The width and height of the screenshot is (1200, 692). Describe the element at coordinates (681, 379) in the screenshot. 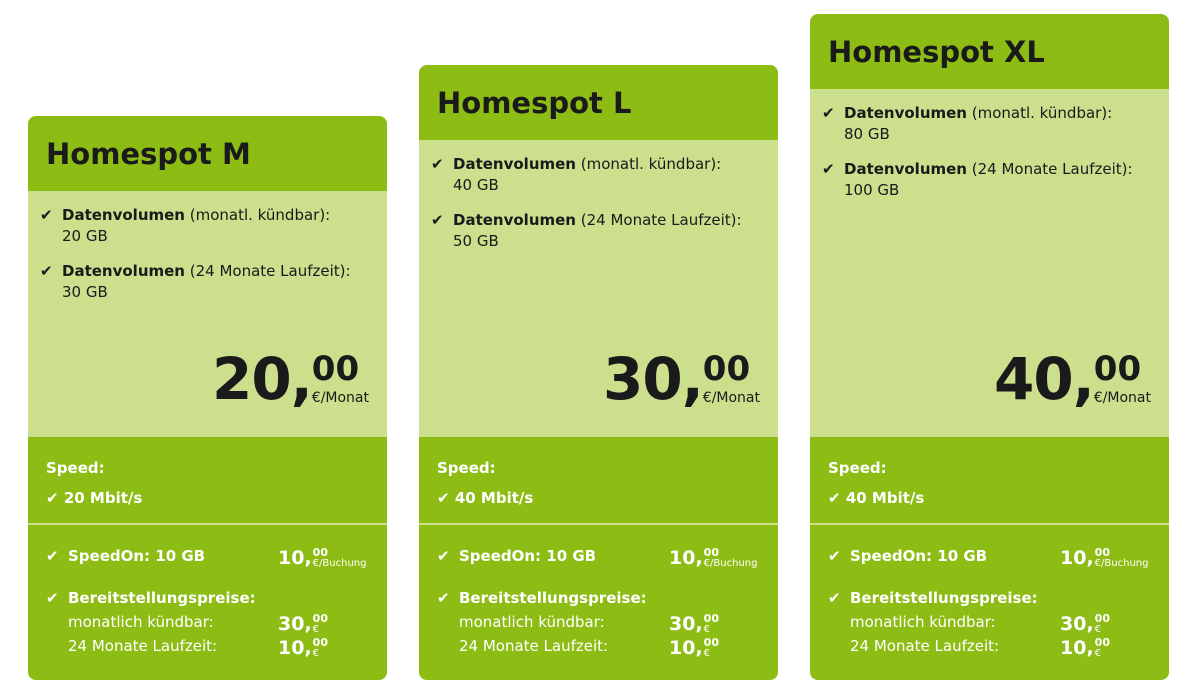

I see `monthly-price: 30, 00 €/Monat` at that location.